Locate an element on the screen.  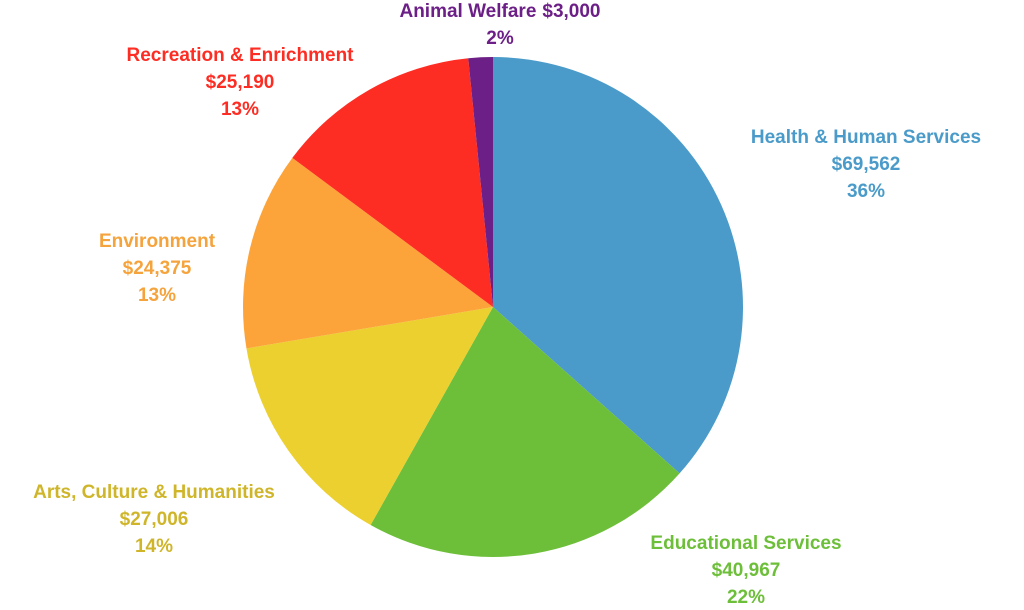
percent-label: 22% is located at coordinates (746, 597).